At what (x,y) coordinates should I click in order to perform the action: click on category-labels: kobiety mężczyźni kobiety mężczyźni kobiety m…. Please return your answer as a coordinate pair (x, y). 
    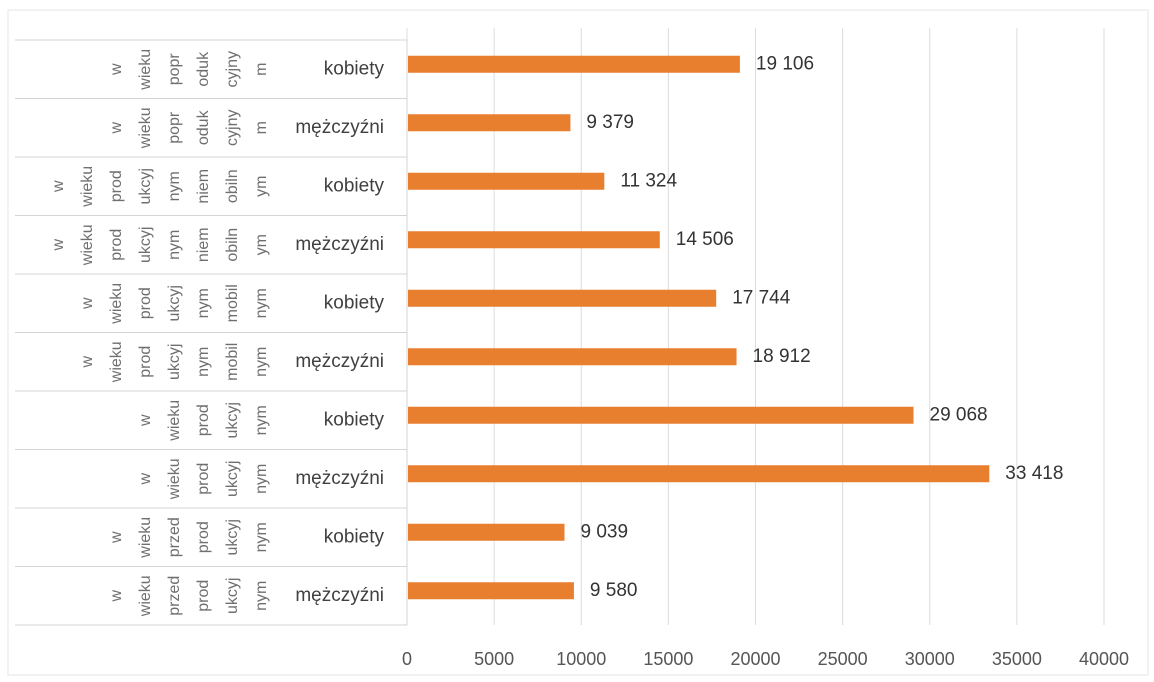
    Looking at the image, I should click on (339, 332).